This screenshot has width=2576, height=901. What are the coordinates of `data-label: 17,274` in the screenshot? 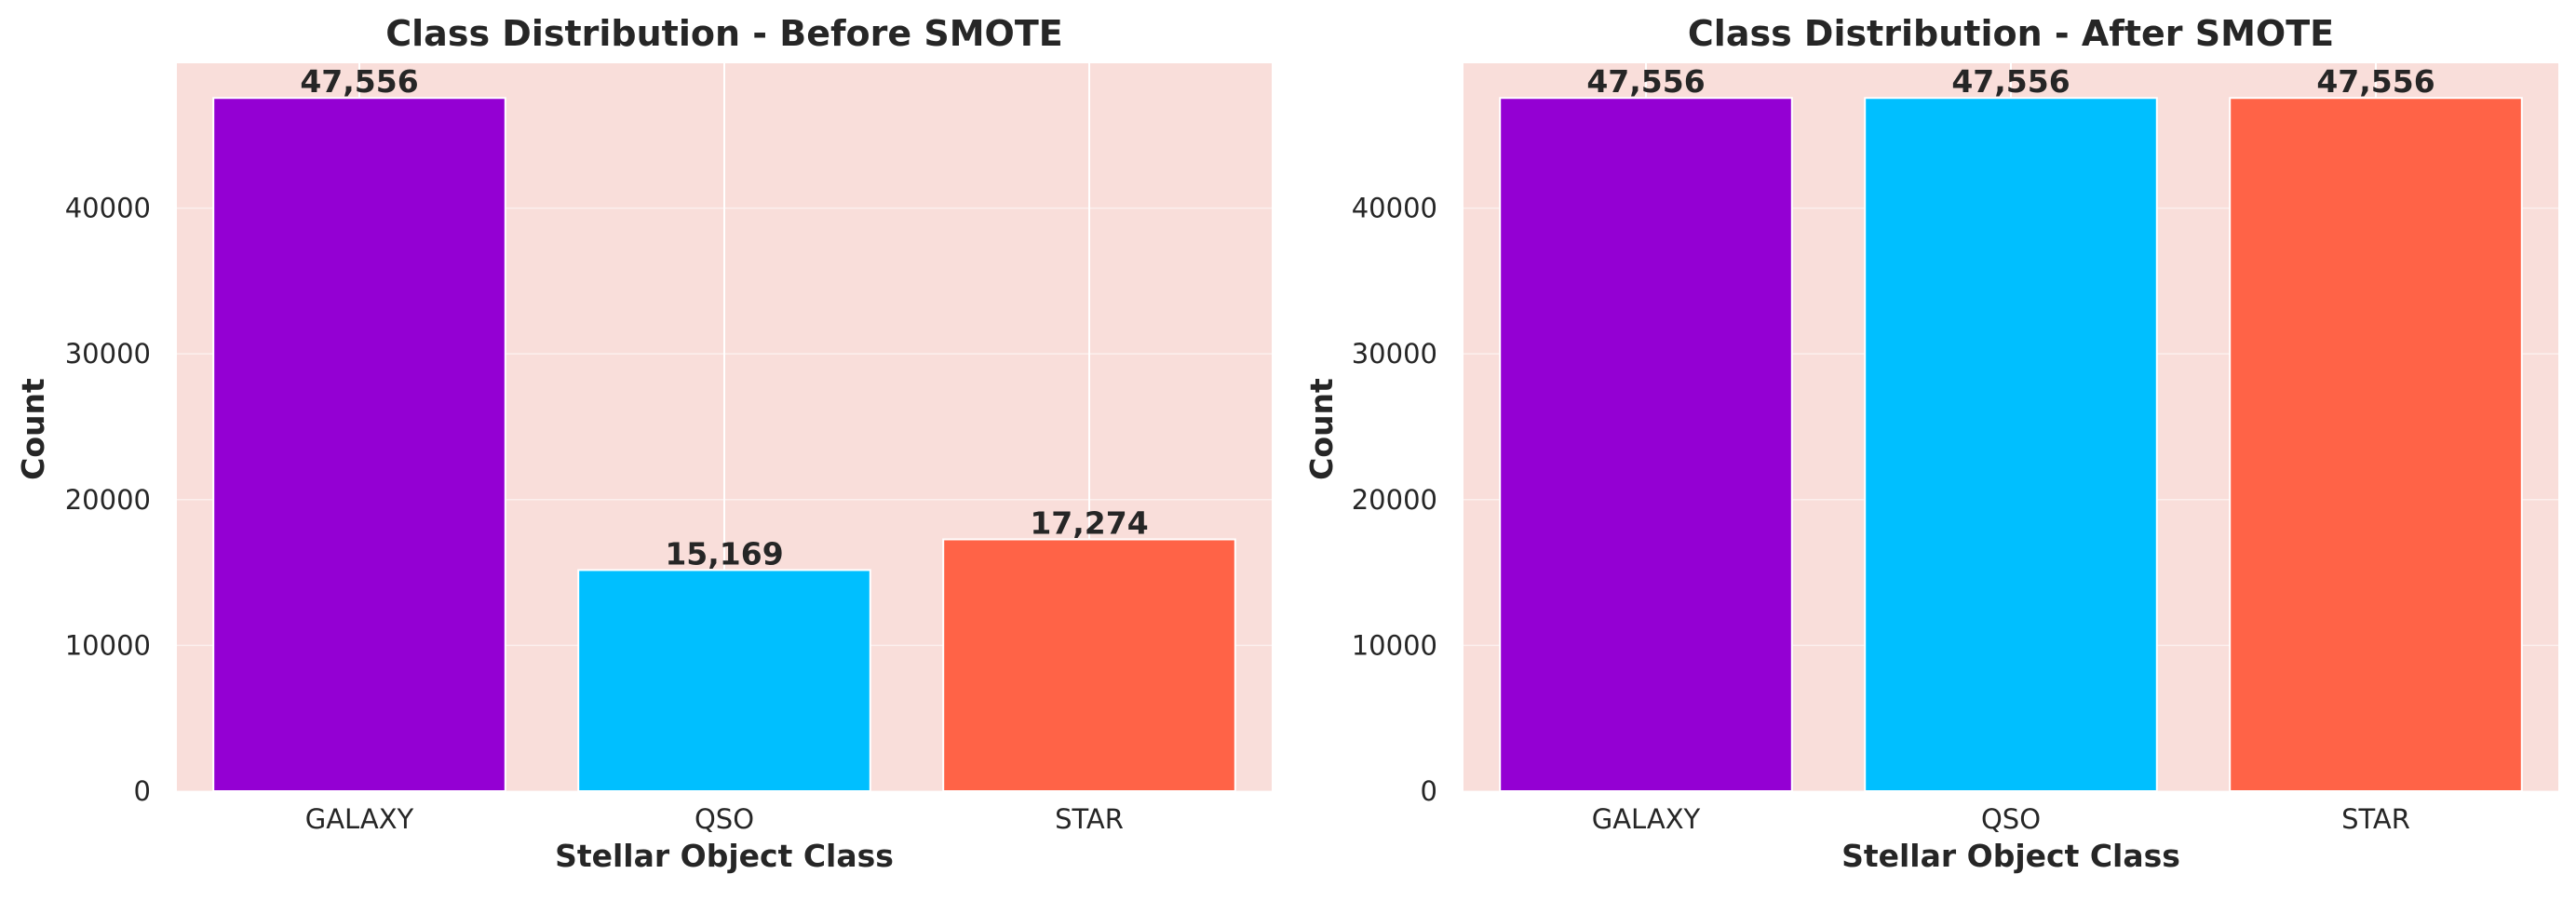 It's located at (1089, 522).